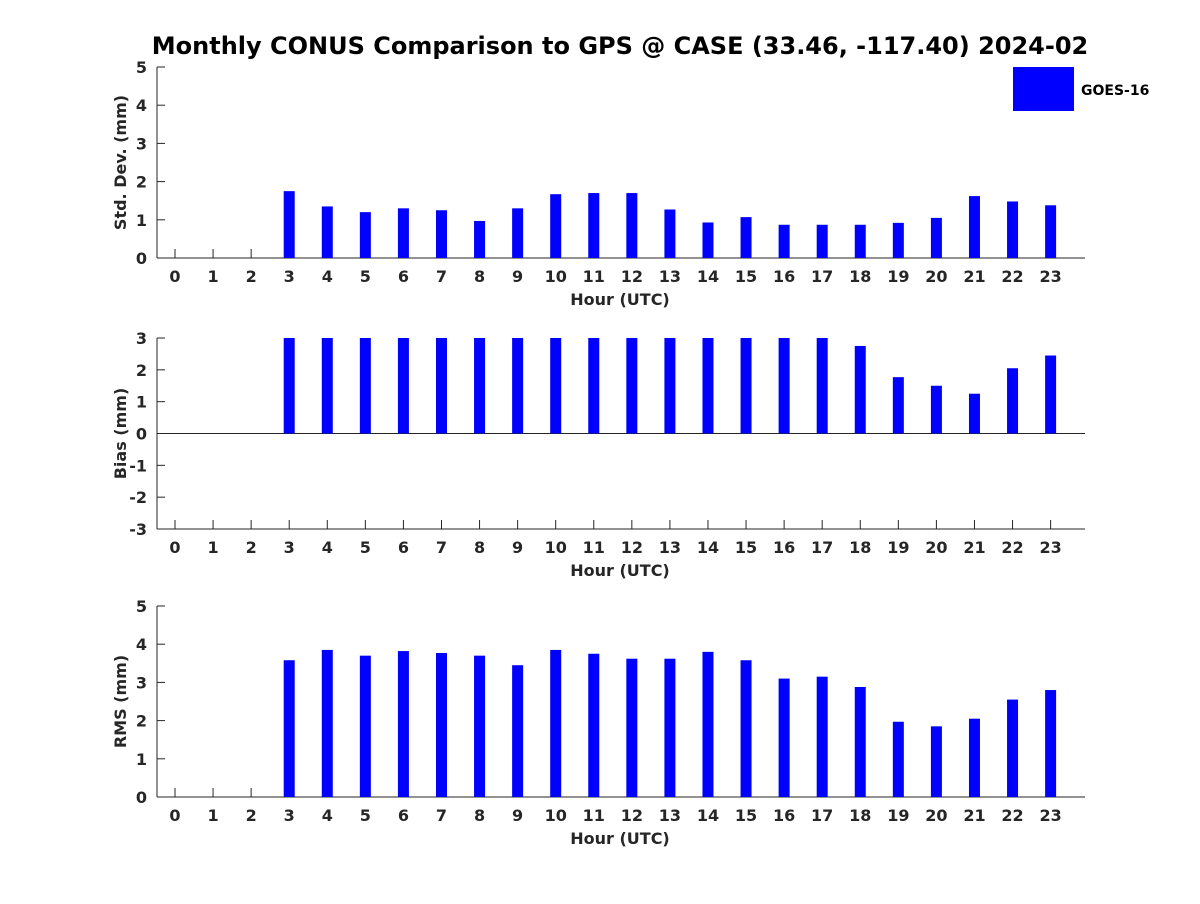 The width and height of the screenshot is (1200, 904). I want to click on x-tick-label: 19, so click(898, 815).